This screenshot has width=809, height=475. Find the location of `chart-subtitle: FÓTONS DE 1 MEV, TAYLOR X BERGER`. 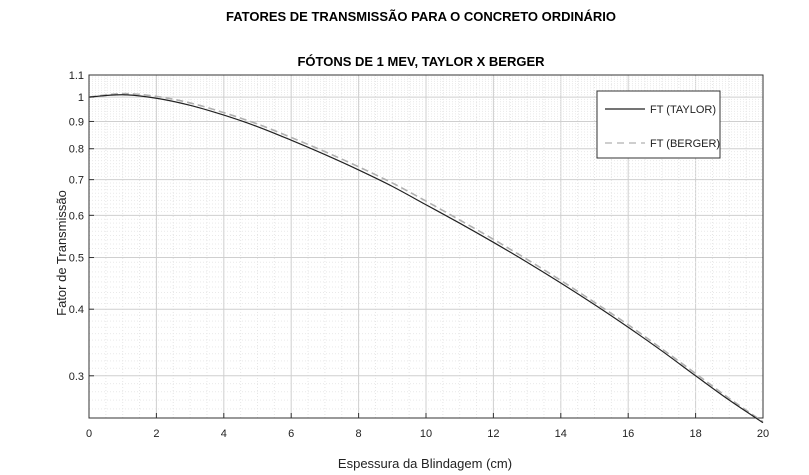

chart-subtitle: FÓTONS DE 1 MEV, TAYLOR X BERGER is located at coordinates (421, 61).